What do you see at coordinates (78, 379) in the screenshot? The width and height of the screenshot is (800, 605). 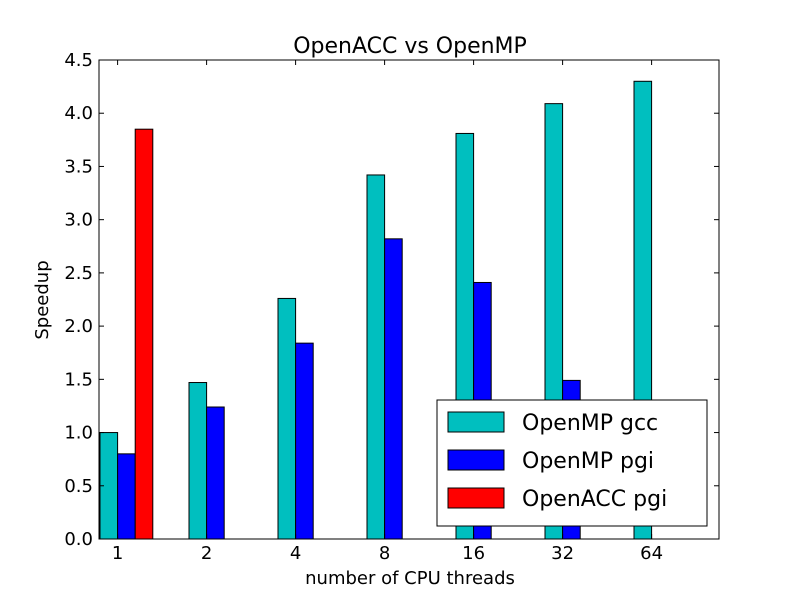 I see `y-tick-label: 1.5` at bounding box center [78, 379].